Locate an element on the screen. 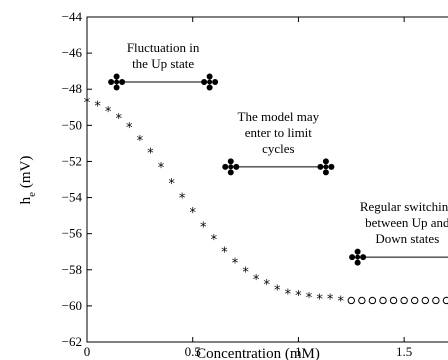 Image resolution: width=448 pixels, height=360 pixels. y-tick-label: −62 is located at coordinates (72, 341).